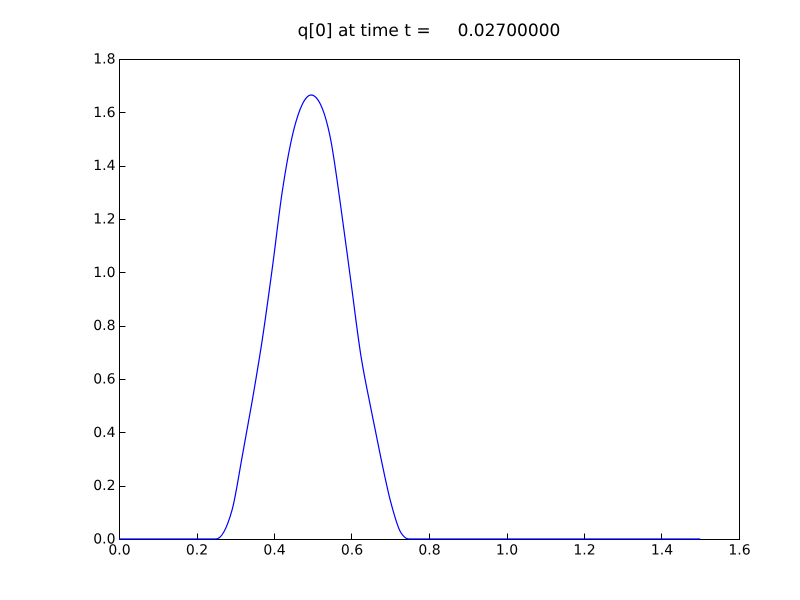 This screenshot has width=800, height=600. Describe the element at coordinates (507, 550) in the screenshot. I see `x-tick-label: 1.0` at that location.